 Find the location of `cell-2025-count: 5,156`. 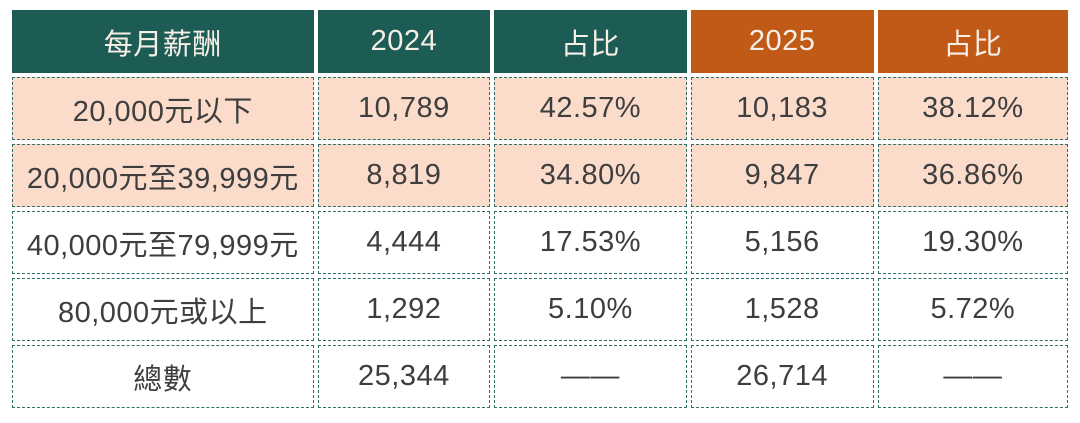

cell-2025-count: 5,156 is located at coordinates (782, 242).